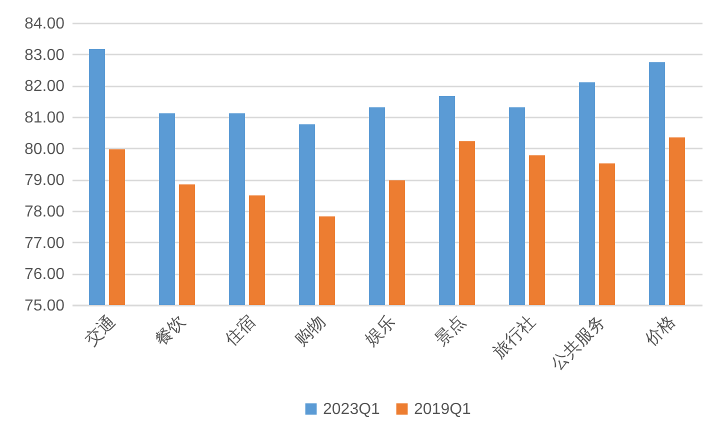 The image size is (728, 448). What do you see at coordinates (44, 306) in the screenshot?
I see `y-tick-label: 75.00` at bounding box center [44, 306].